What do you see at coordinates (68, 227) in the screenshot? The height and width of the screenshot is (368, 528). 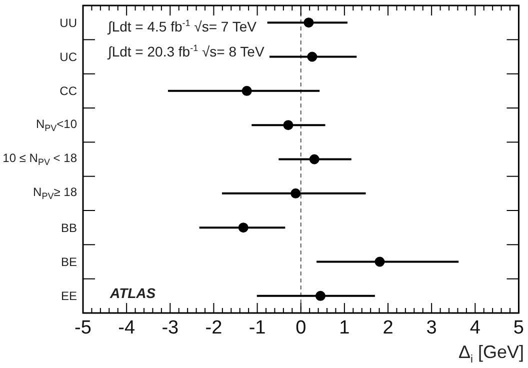 I see `y-tick-label: BB` at bounding box center [68, 227].